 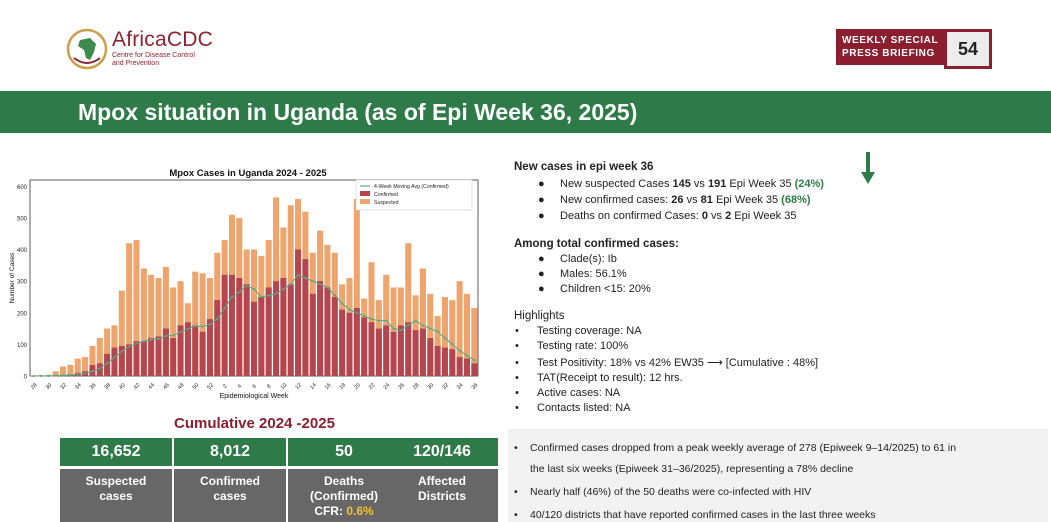 I want to click on x-axis-label: Epidemiological Week, so click(x=254, y=396).